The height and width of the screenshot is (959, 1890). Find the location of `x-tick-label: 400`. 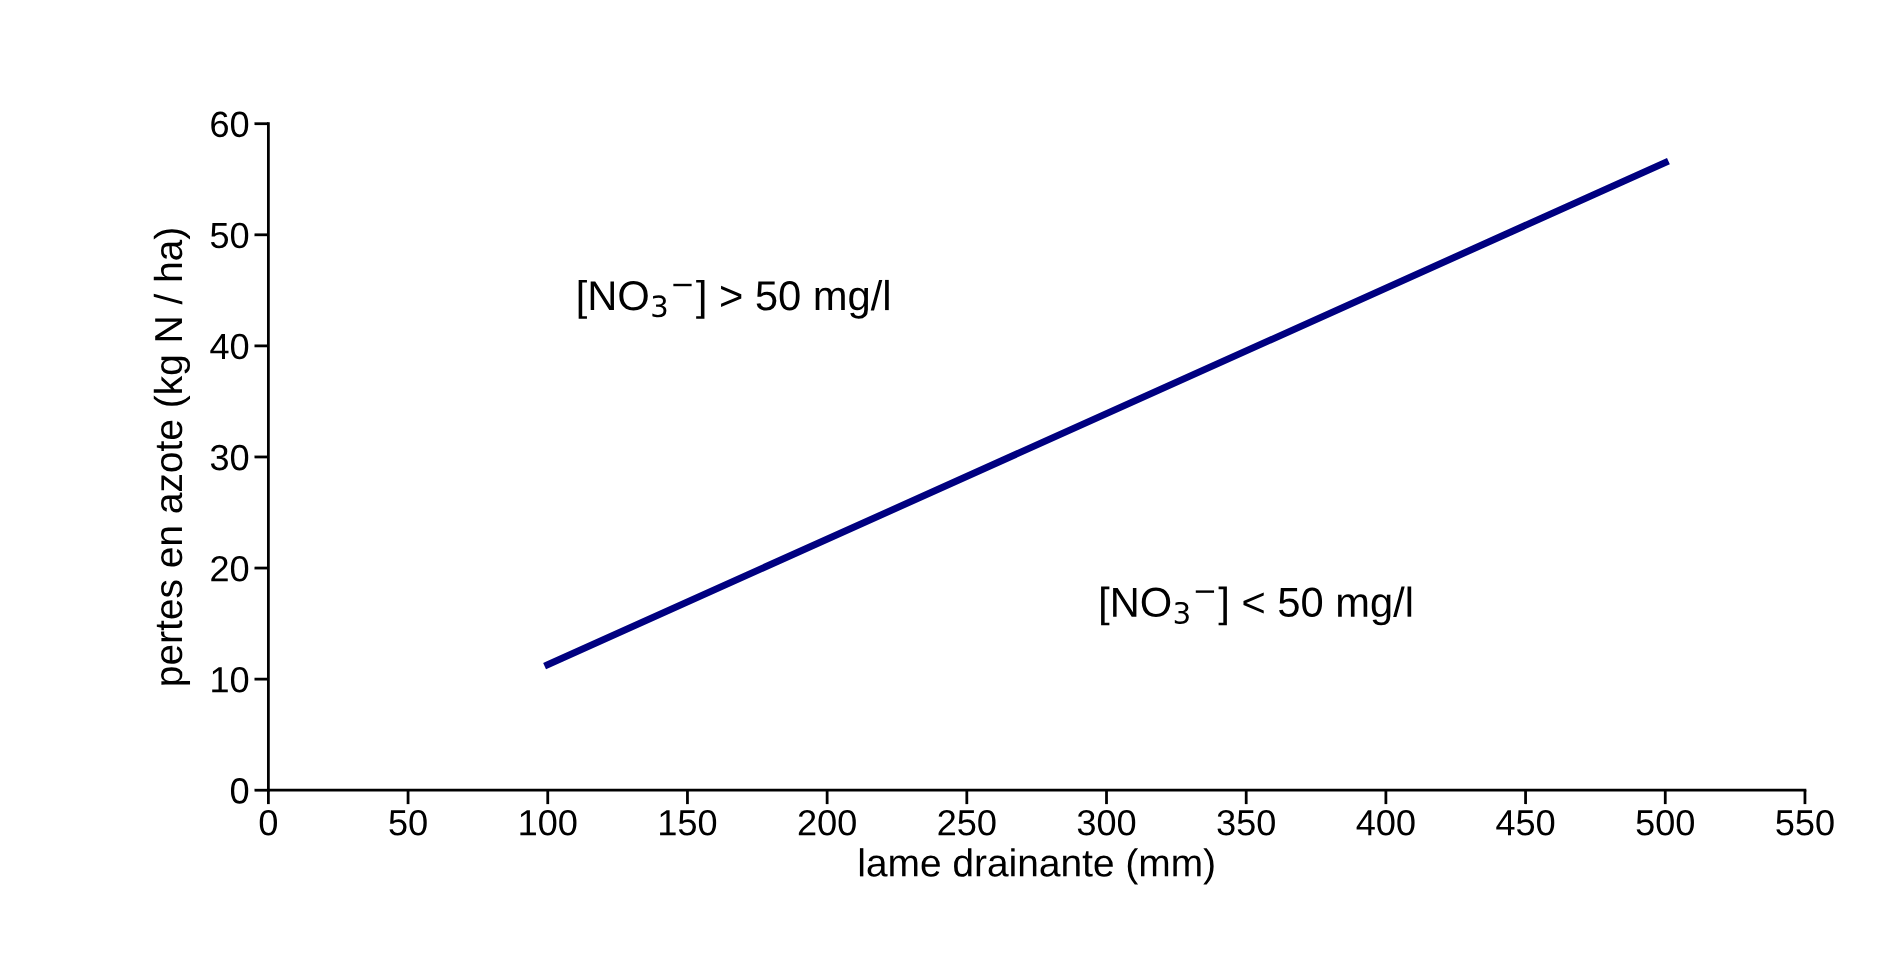

x-tick-label: 400 is located at coordinates (1385, 822).